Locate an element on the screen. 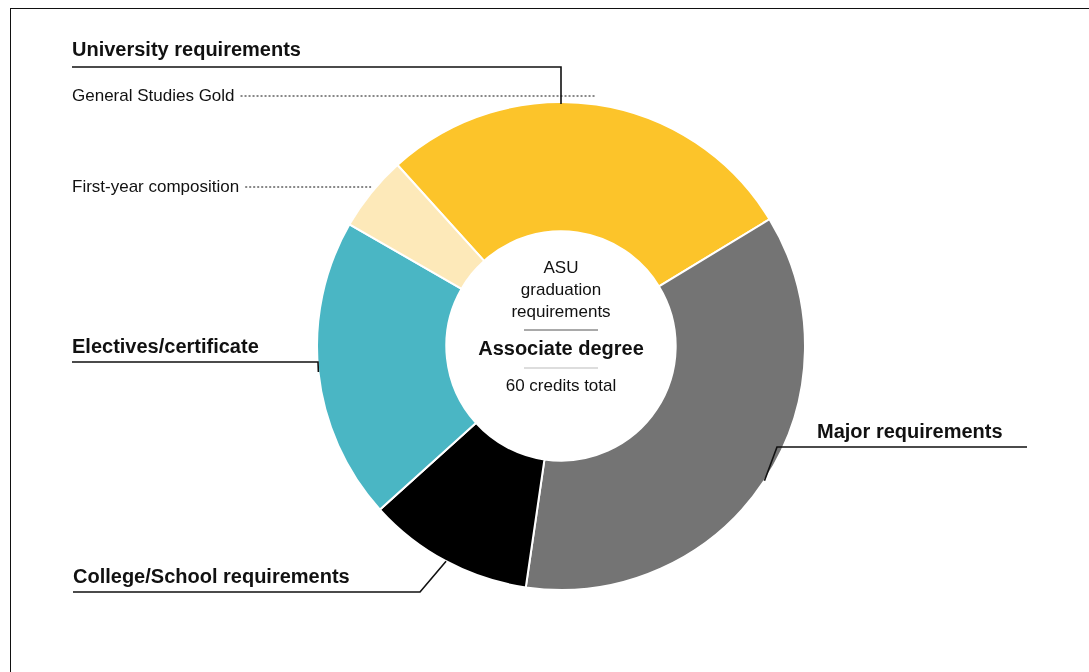 The height and width of the screenshot is (672, 1089). slice-label: General Studies Gold is located at coordinates (153, 95).